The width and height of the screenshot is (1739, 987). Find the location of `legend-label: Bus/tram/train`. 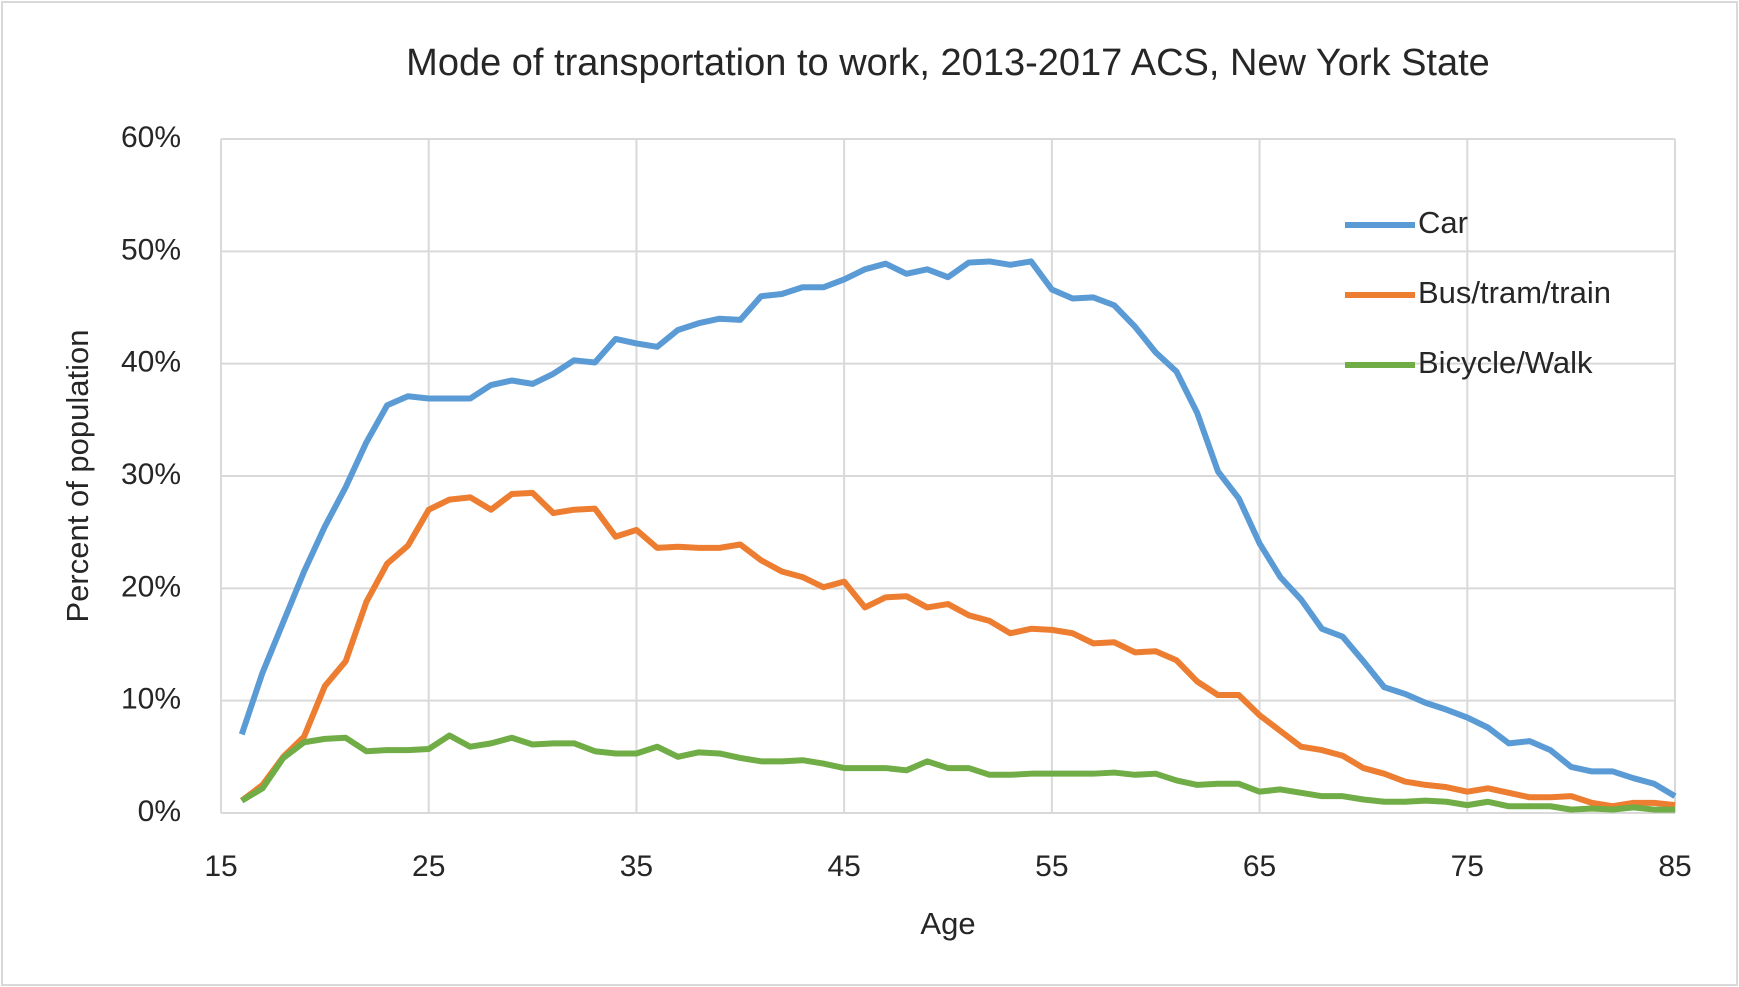

legend-label: Bus/tram/train is located at coordinates (1514, 292).